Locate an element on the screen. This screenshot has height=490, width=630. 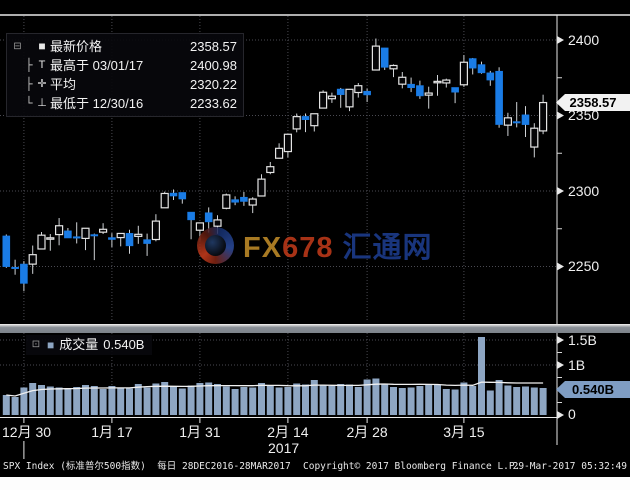
legend-row-high: ├ T 最高于 03/01/17 2400.98 is located at coordinates (131, 65).